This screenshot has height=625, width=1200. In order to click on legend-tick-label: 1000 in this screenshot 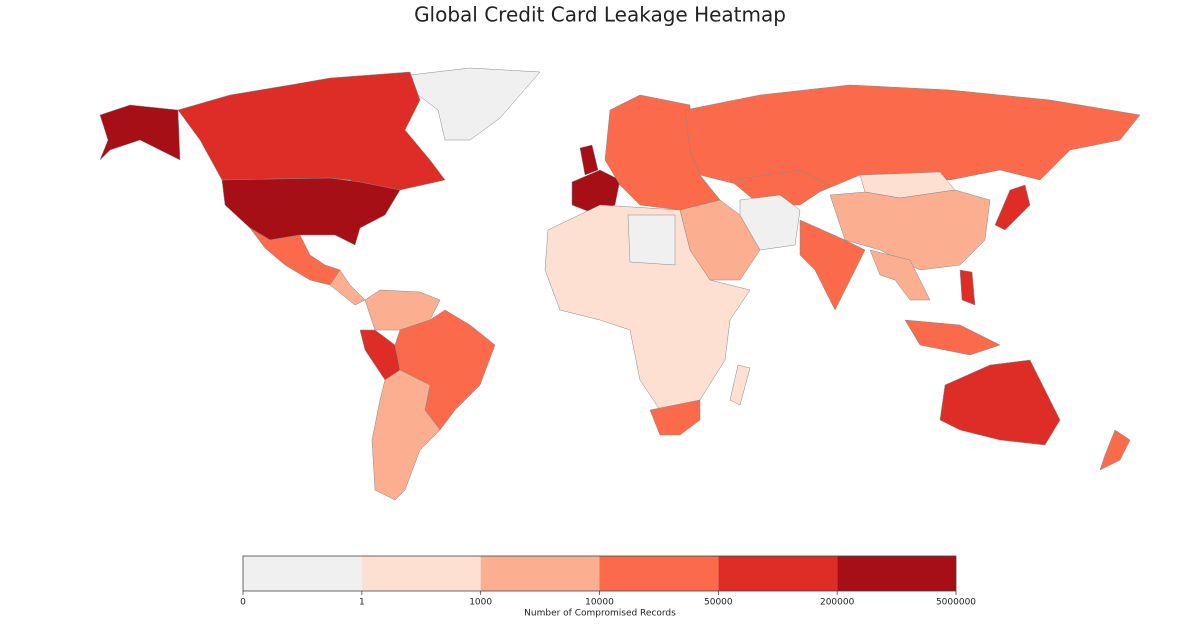, I will do `click(480, 603)`.